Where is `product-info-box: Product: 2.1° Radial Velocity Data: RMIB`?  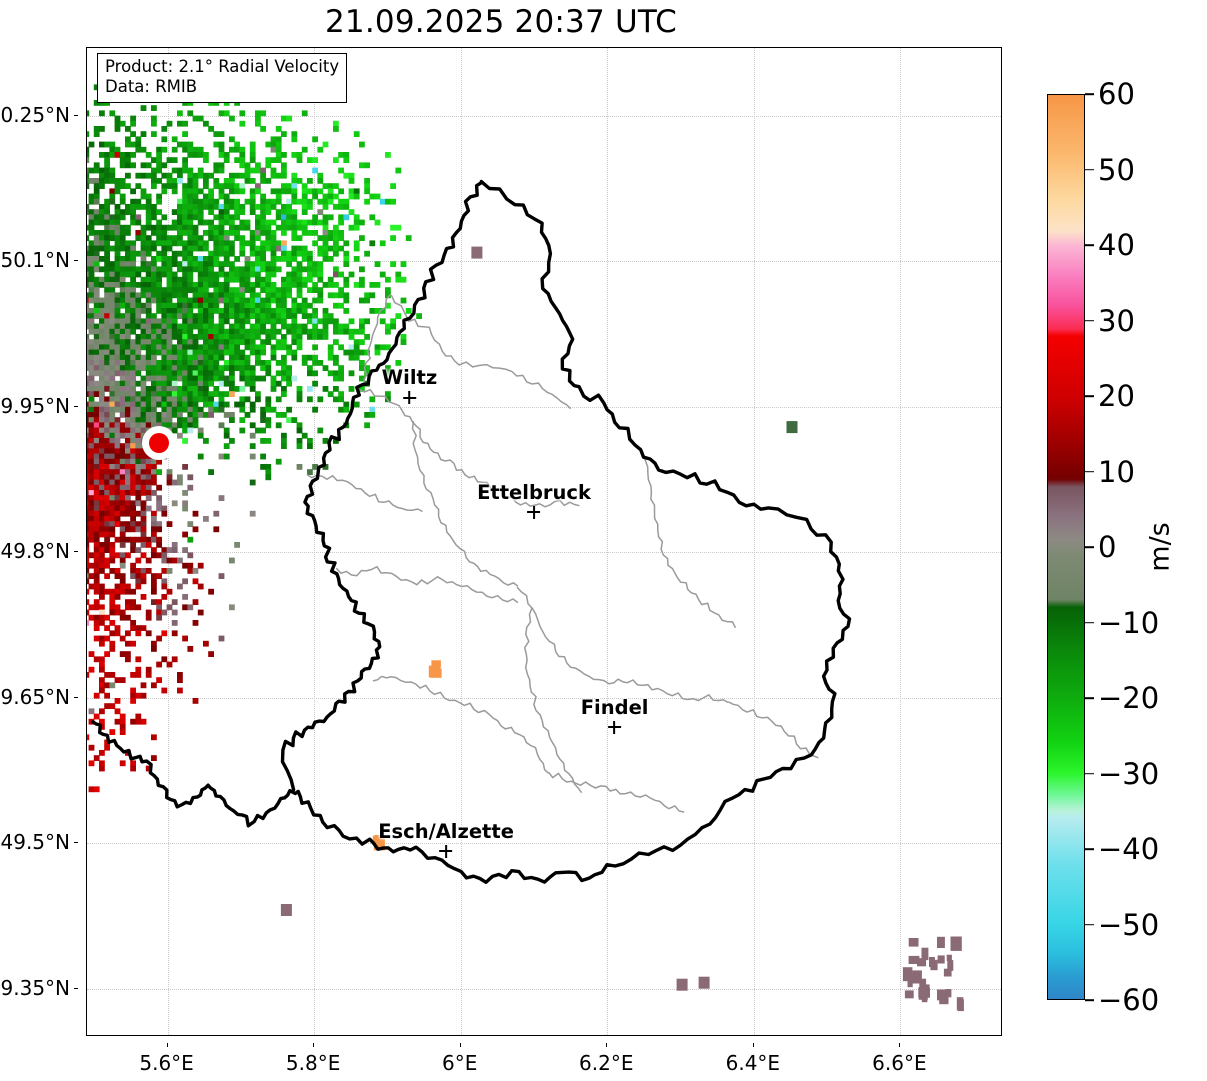
product-info-box: Product: 2.1° Radial Velocity Data: RMIB is located at coordinates (222, 78).